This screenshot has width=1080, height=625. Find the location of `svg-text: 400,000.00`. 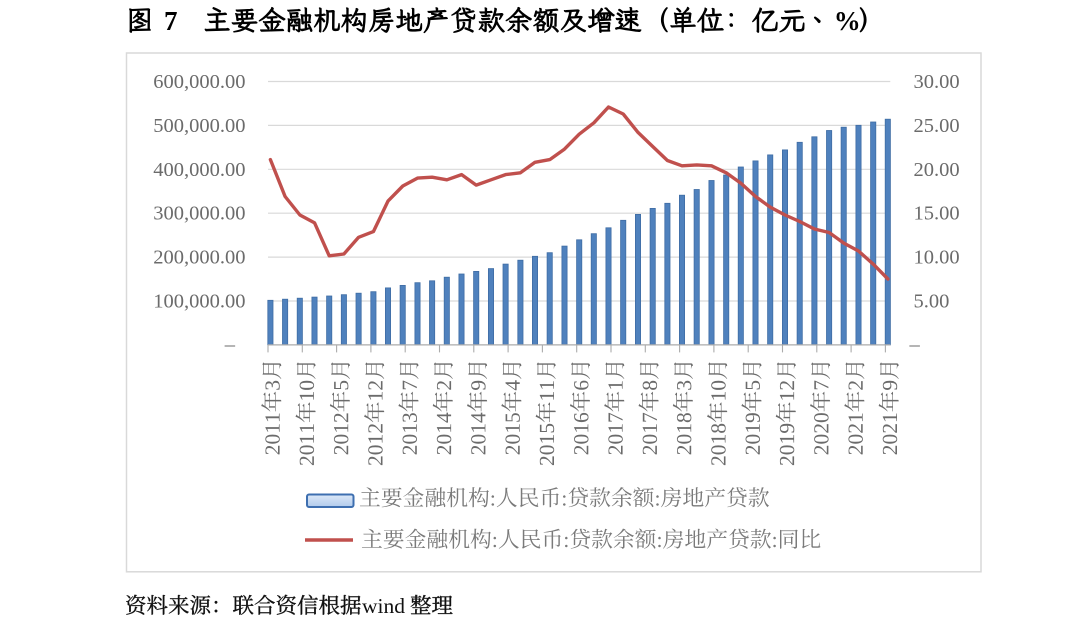

svg-text: 400,000.00 is located at coordinates (199, 170).